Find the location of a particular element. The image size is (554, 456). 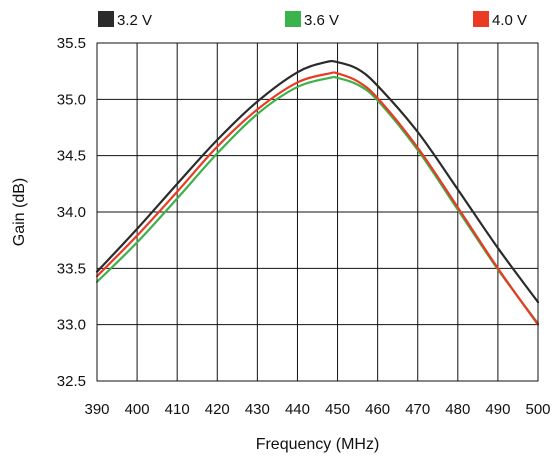

y-tick-label: 35.5 is located at coordinates (71, 43).